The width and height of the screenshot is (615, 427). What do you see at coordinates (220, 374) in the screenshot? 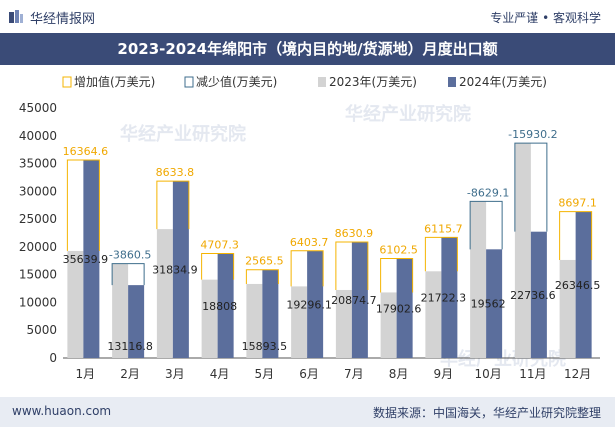
I see `x-tick-label: 4月` at bounding box center [220, 374].